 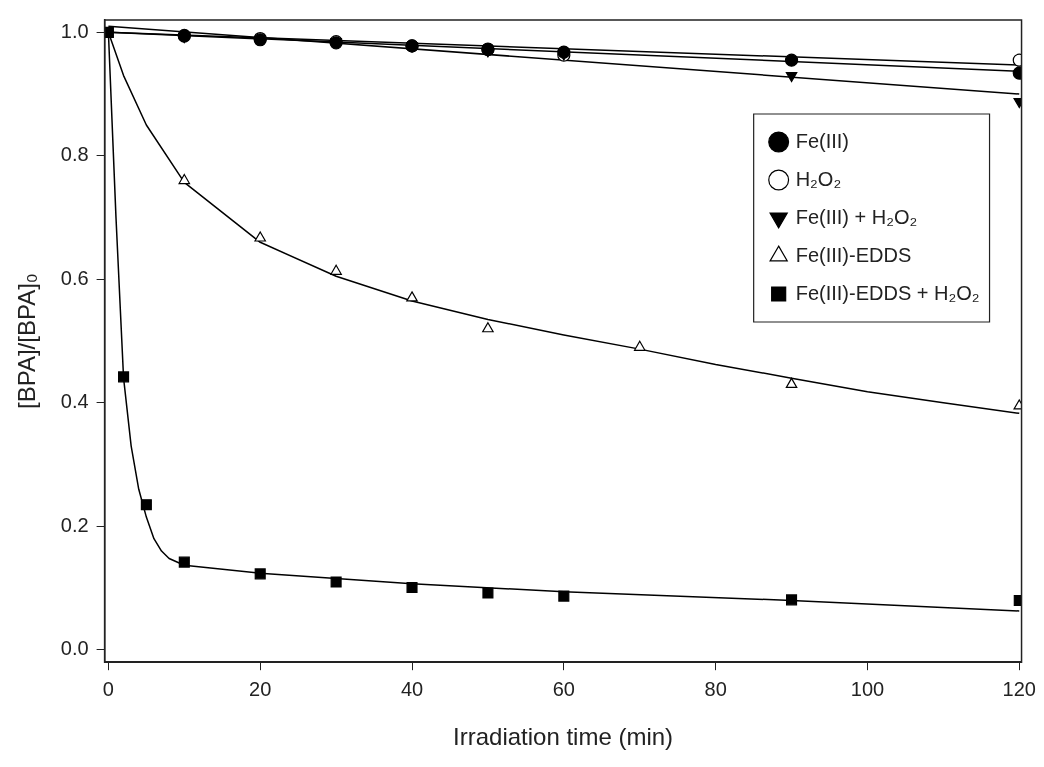 I want to click on x-tick-label: 60, so click(x=563, y=688).